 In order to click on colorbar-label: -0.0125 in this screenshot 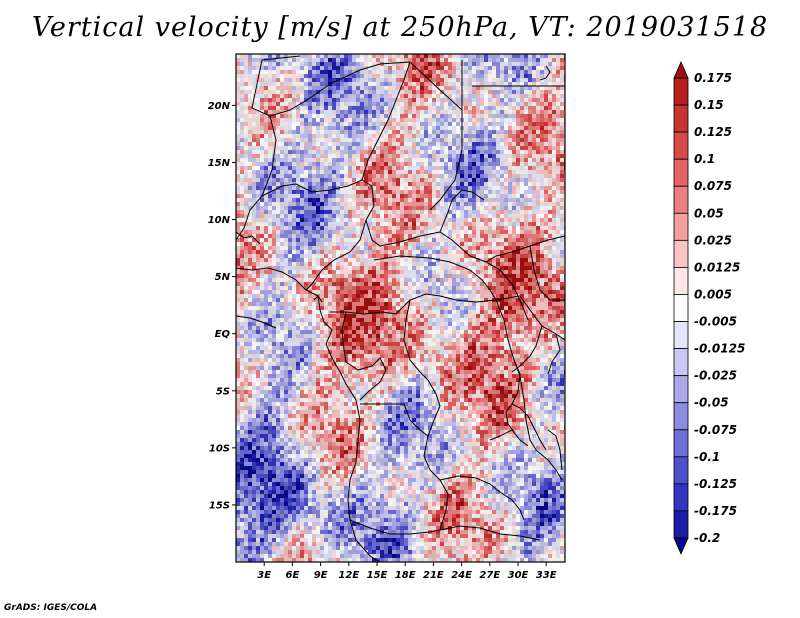, I will do `click(719, 349)`.